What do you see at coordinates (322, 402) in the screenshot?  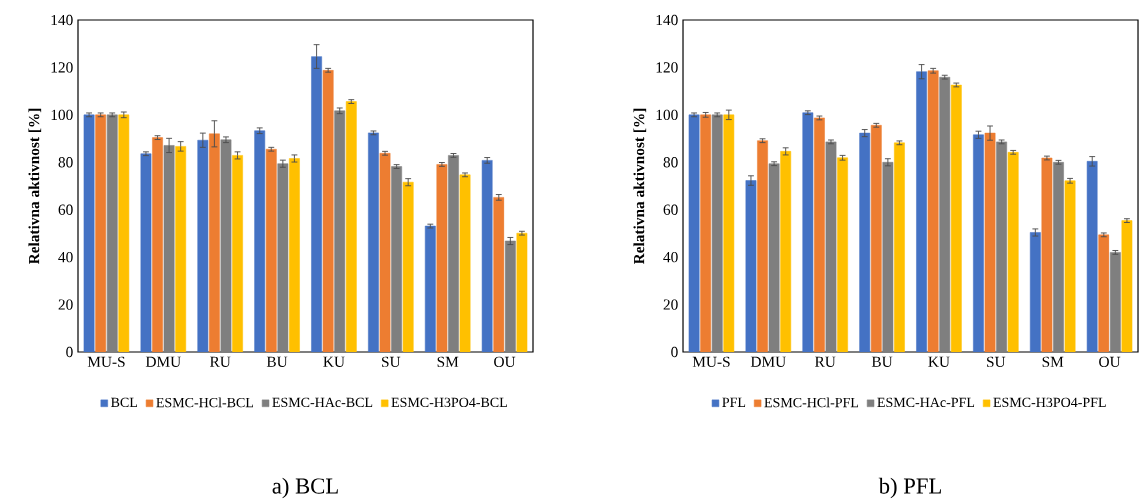 I see `legend-label: ESMC-HAc-BCL` at bounding box center [322, 402].